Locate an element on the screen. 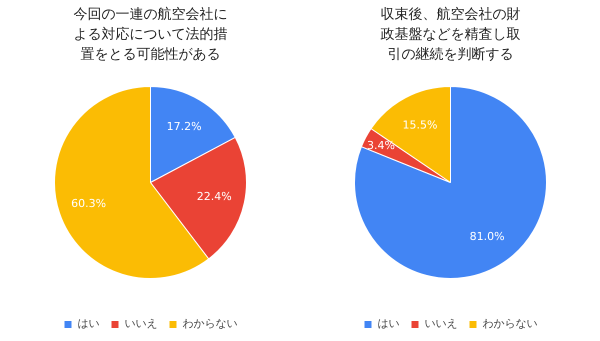  data-label: 17.2% is located at coordinates (184, 127).